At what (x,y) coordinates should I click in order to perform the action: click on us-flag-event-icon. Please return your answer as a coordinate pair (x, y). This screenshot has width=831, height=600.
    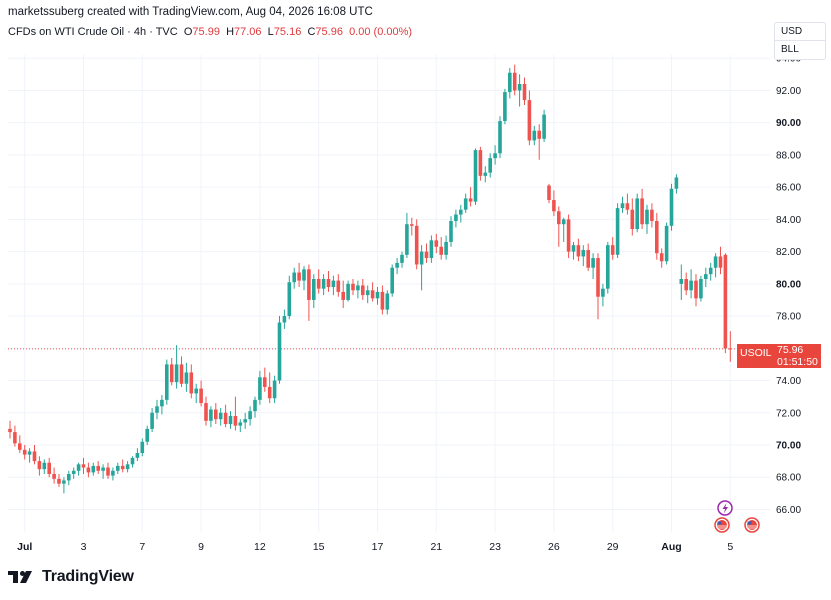
    Looking at the image, I should click on (722, 525).